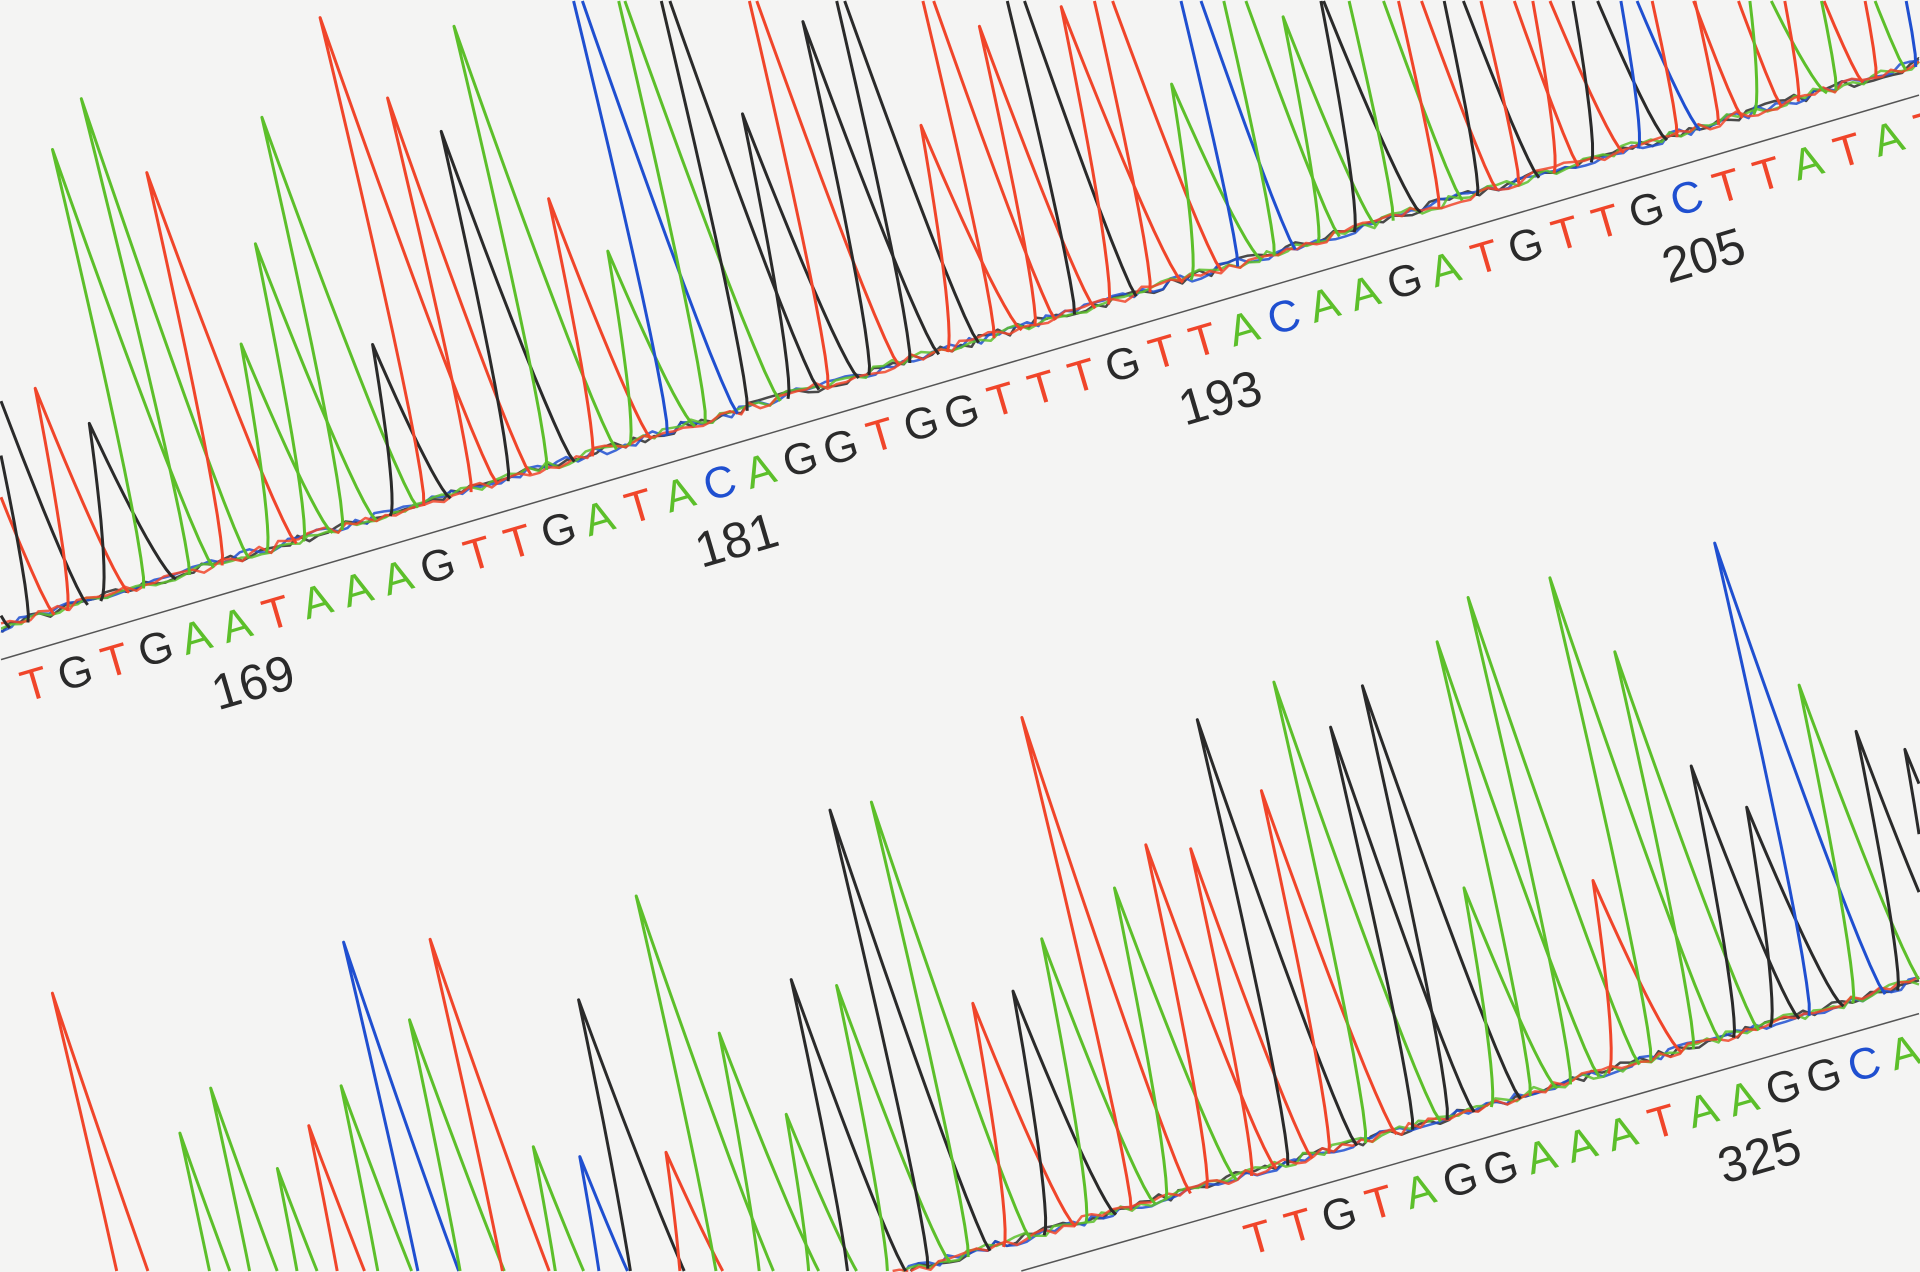 This screenshot has height=1272, width=1920. Describe the element at coordinates (1470, 1142) in the screenshot. I see `baseline-axis` at that location.